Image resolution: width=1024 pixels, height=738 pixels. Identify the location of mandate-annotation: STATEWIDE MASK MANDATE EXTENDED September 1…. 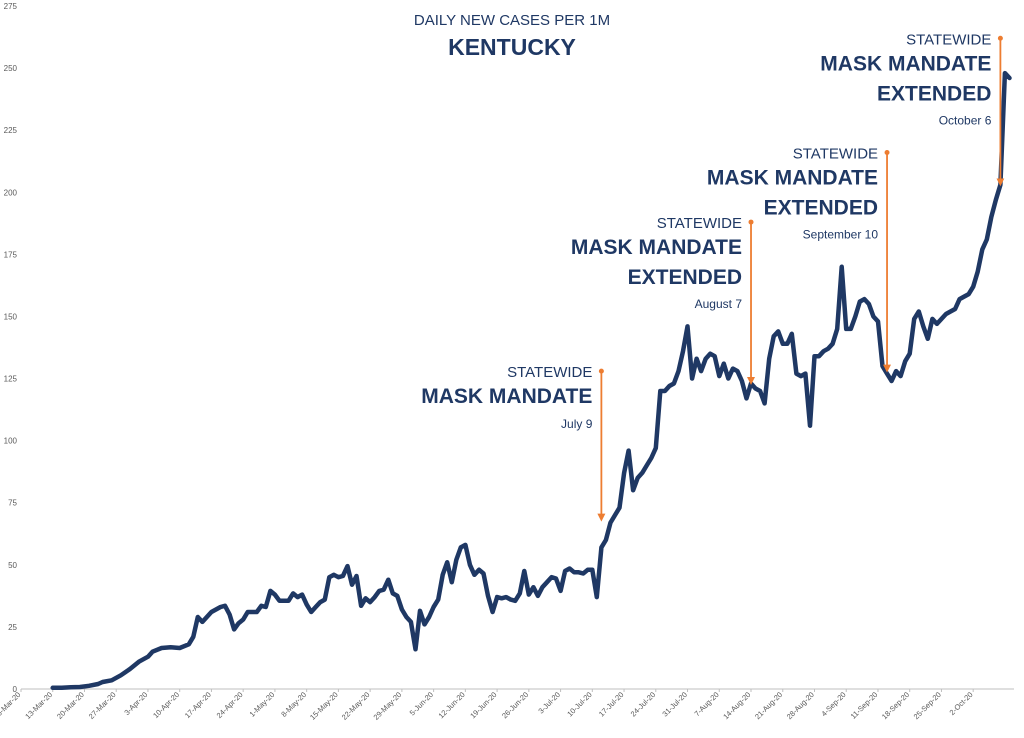
(799, 259).